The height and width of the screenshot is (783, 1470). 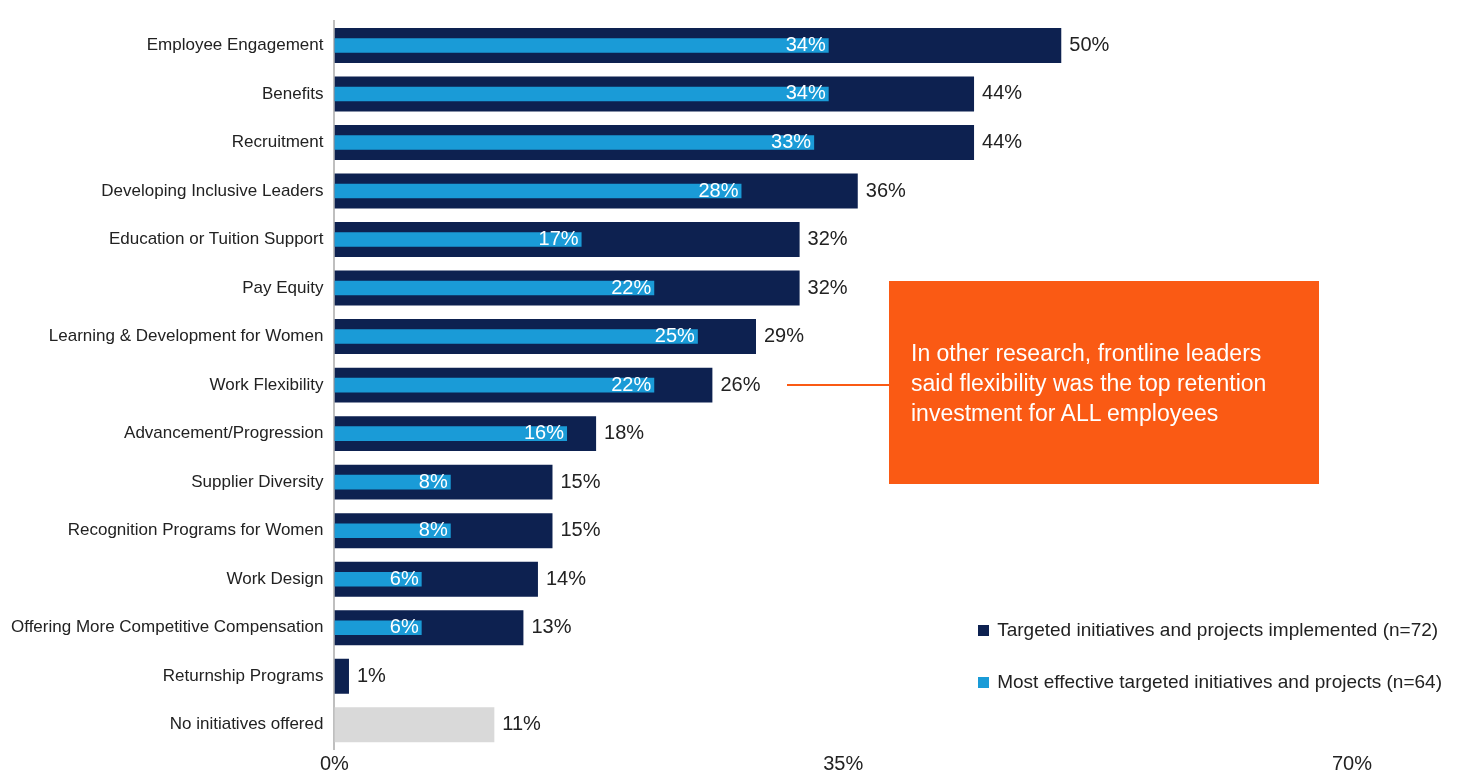 What do you see at coordinates (224, 433) in the screenshot?
I see `y-tick-label: Advancement/Progression` at bounding box center [224, 433].